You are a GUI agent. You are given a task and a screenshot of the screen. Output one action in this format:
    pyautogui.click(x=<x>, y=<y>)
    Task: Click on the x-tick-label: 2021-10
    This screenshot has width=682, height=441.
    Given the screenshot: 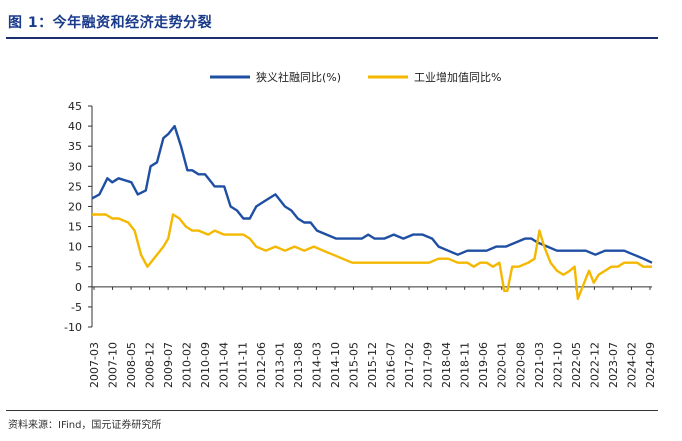 What is the action you would take?
    pyautogui.click(x=557, y=365)
    